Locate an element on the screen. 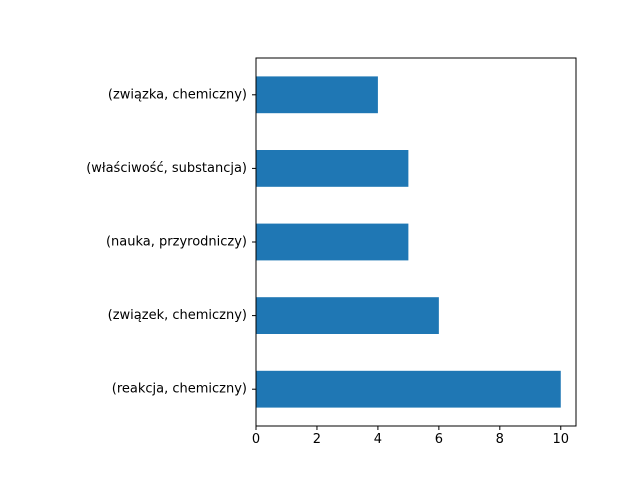  x-tick-label: 0 is located at coordinates (256, 439).